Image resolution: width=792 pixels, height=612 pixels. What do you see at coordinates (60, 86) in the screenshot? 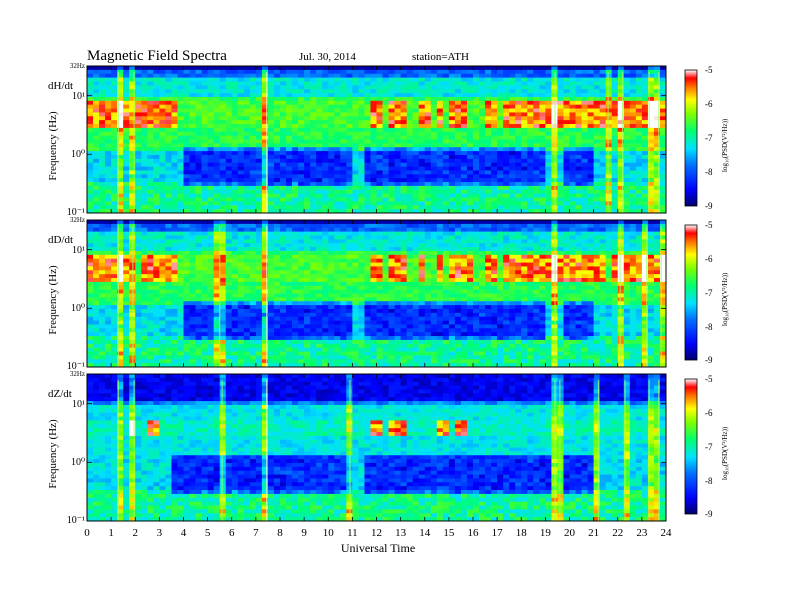
I see `panel-label-dh: dH/dt` at bounding box center [60, 86].